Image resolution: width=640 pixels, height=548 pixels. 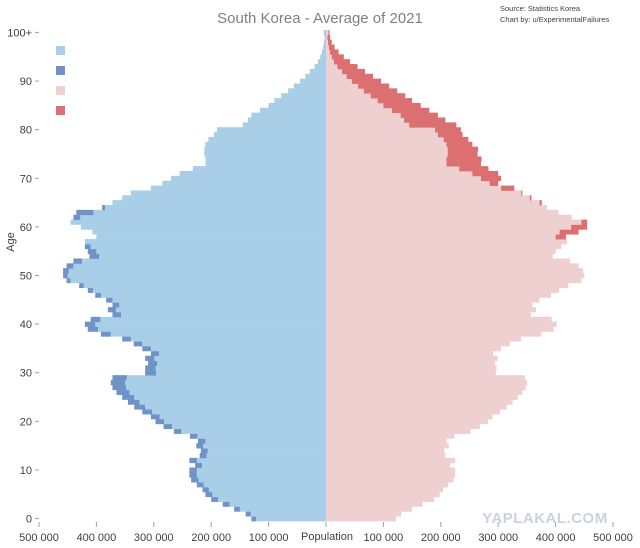 What do you see at coordinates (556, 538) in the screenshot?
I see `x-tick-label: 400 000` at bounding box center [556, 538].